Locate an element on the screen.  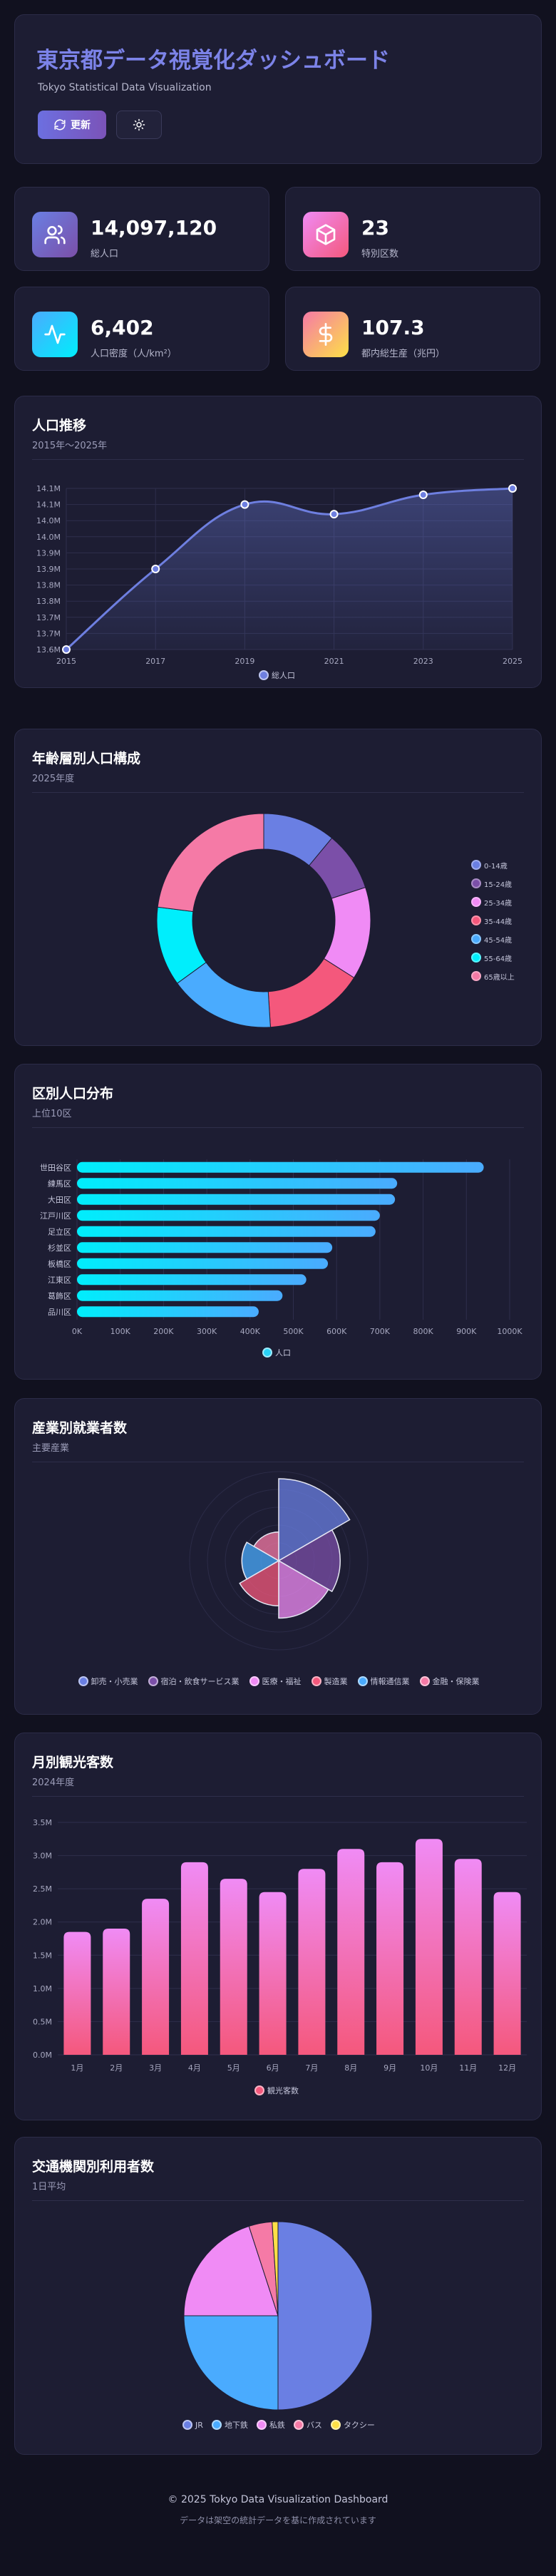
y-tick-label: 13.7M is located at coordinates (48, 633).